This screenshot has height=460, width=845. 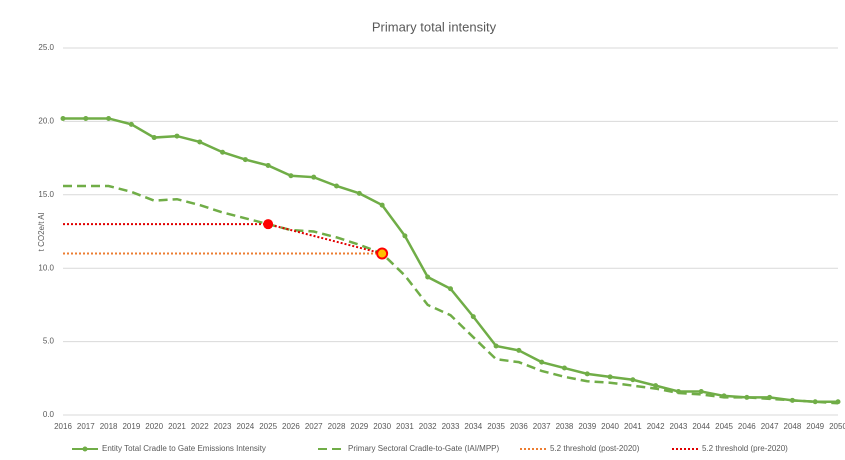 I want to click on x-tick-label: 2049, so click(x=815, y=426).